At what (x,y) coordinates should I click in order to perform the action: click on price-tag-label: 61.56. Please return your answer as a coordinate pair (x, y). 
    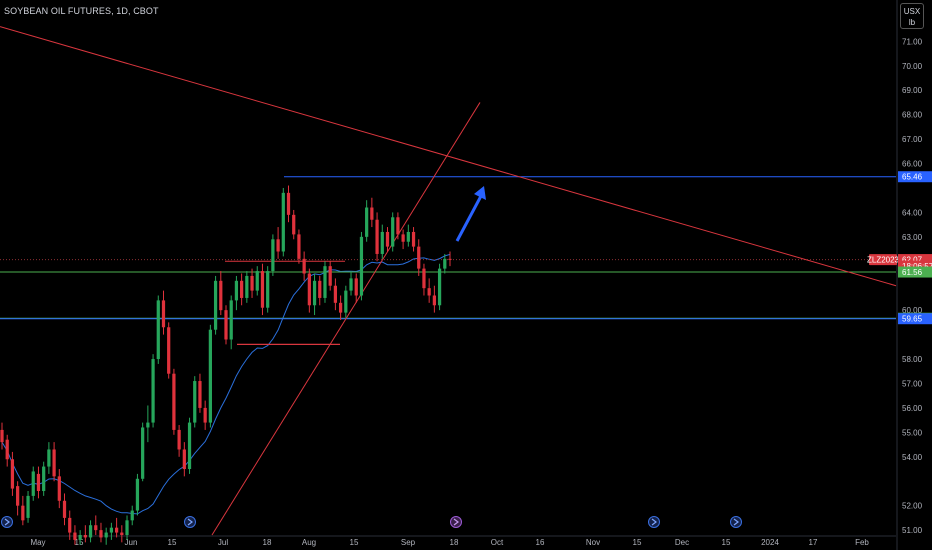
    Looking at the image, I should click on (912, 272).